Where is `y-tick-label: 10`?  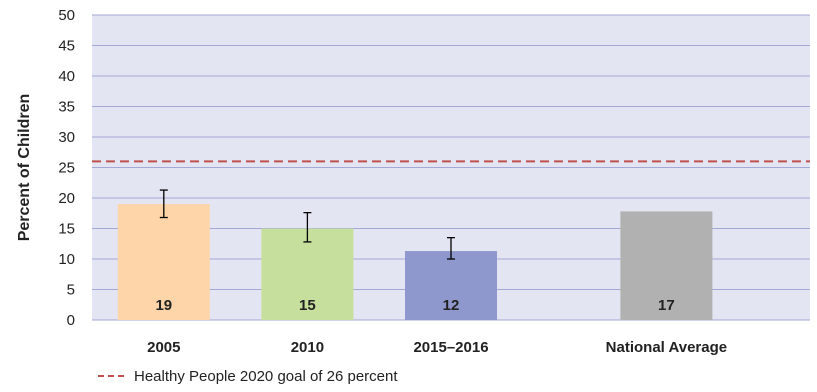
y-tick-label: 10 is located at coordinates (66, 259).